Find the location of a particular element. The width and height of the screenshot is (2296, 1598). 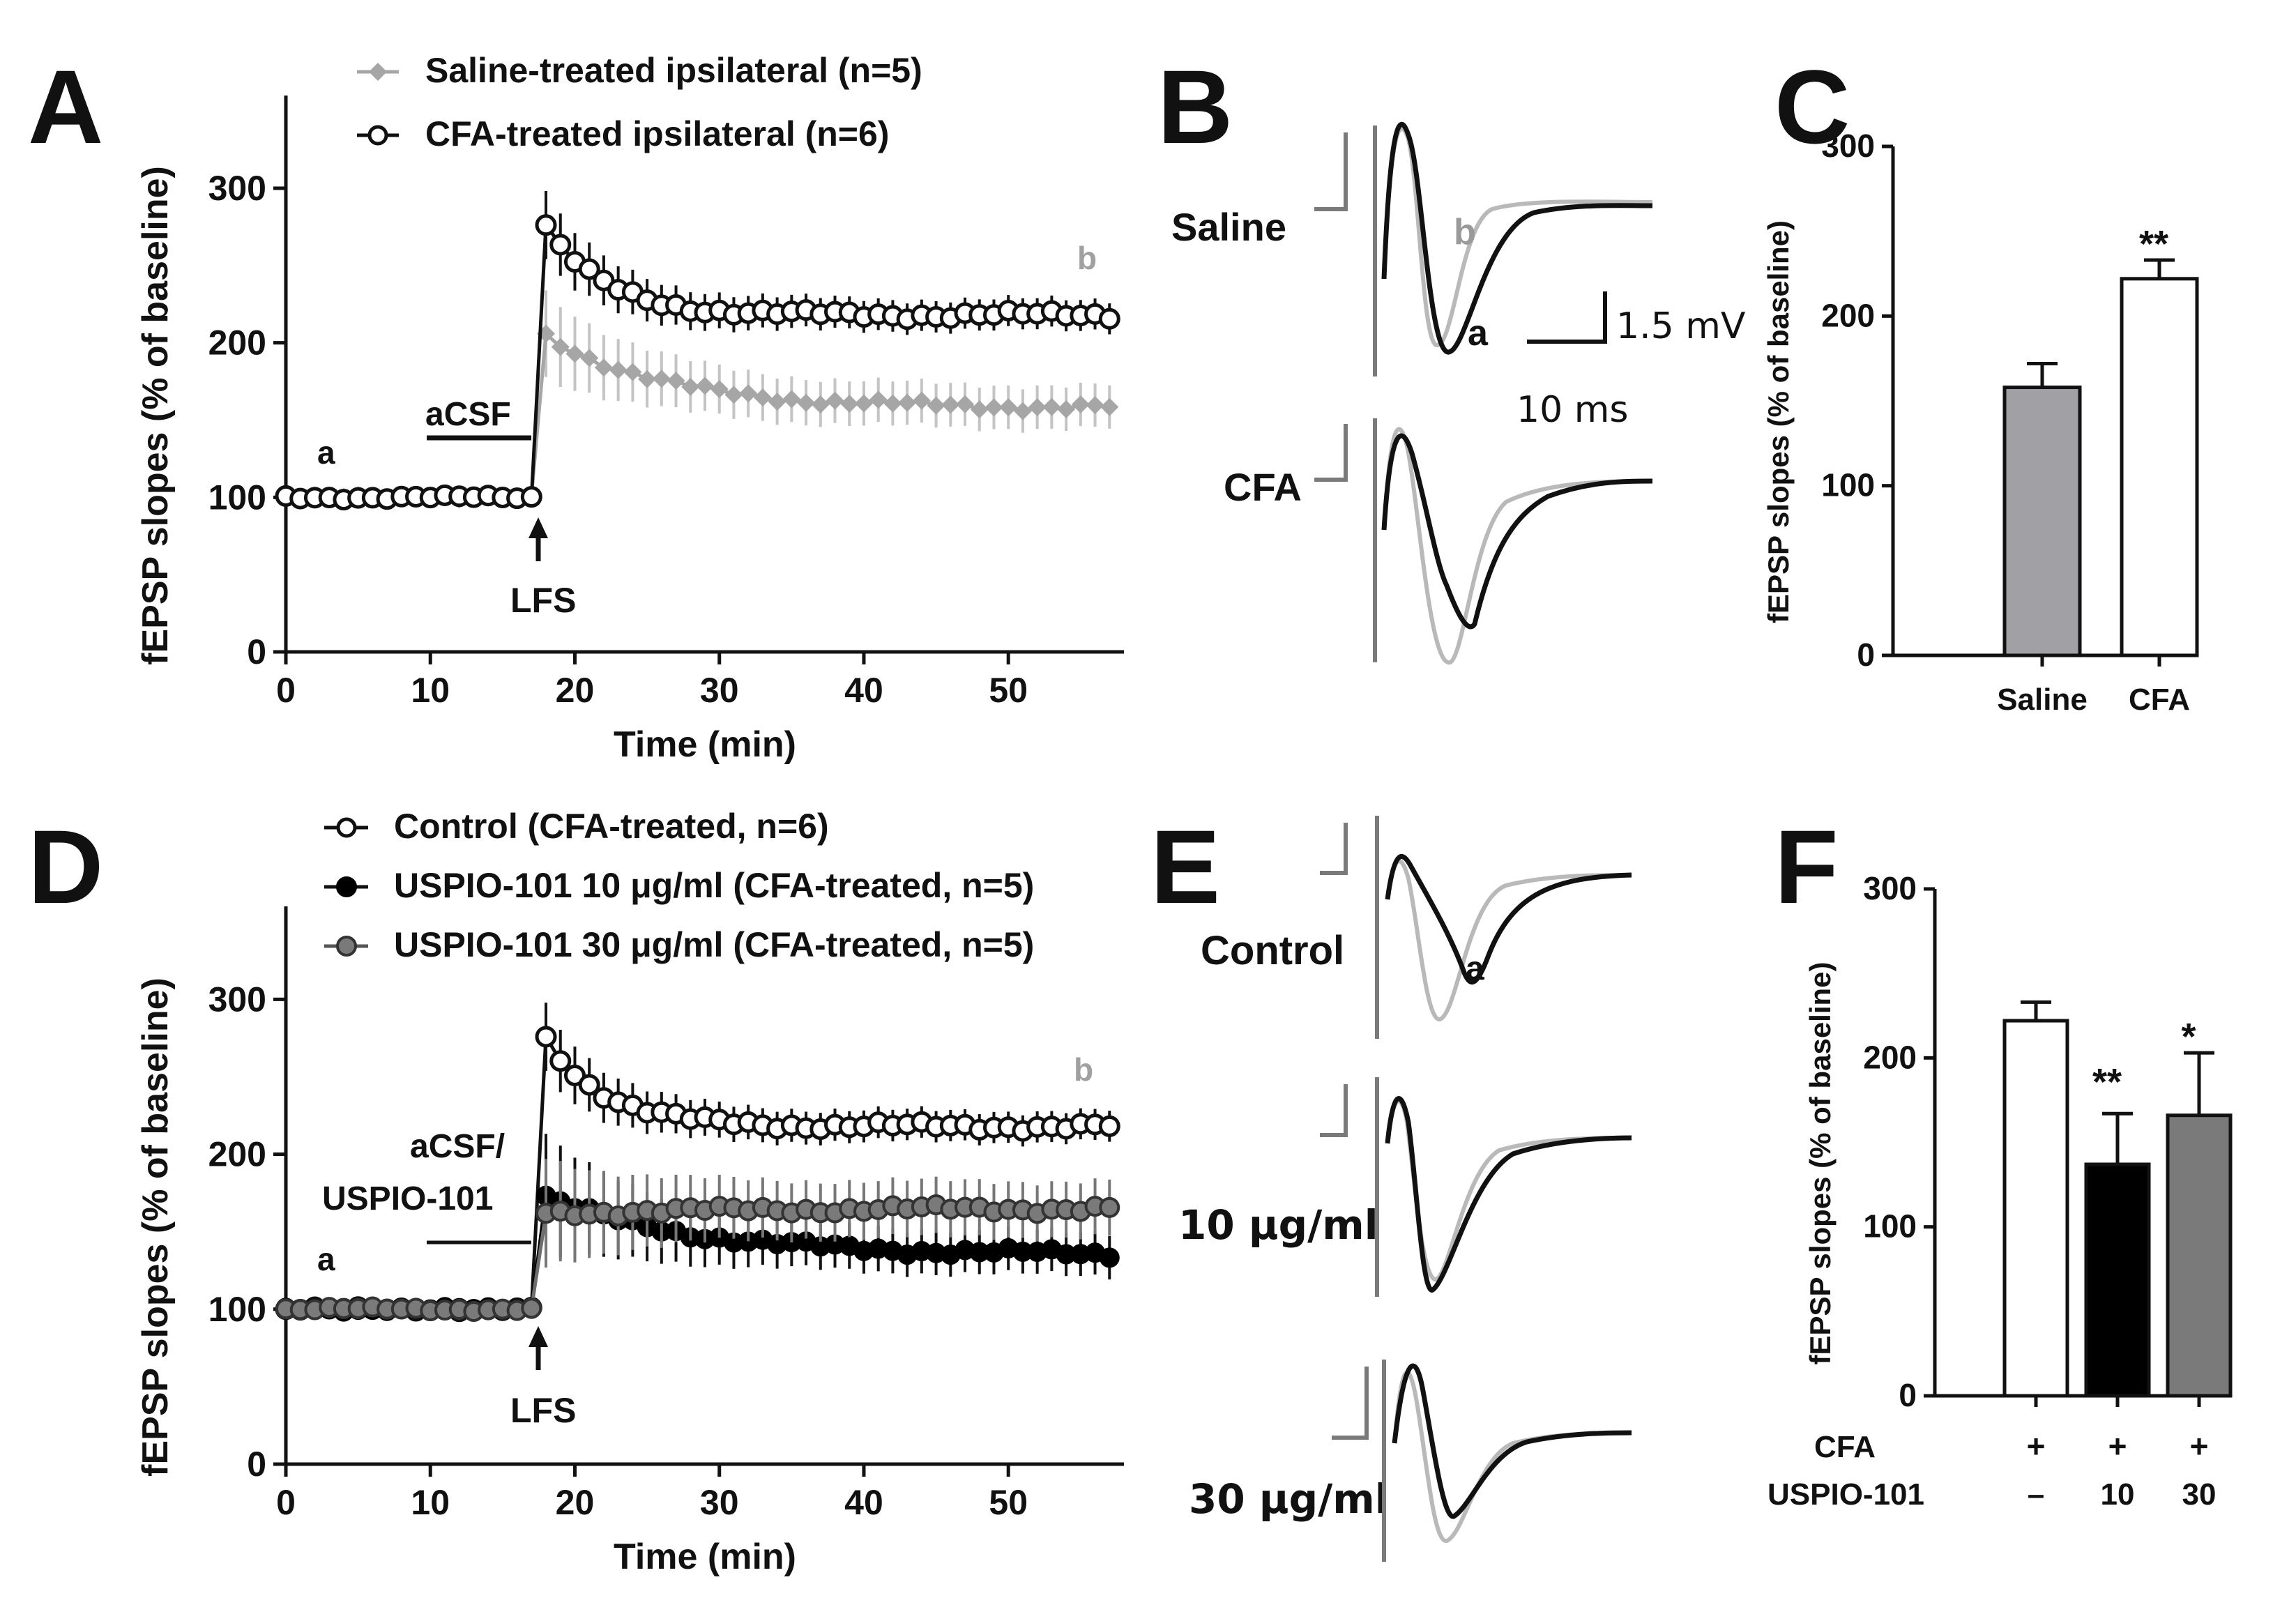

legend-marker-usp10 is located at coordinates (346, 887).